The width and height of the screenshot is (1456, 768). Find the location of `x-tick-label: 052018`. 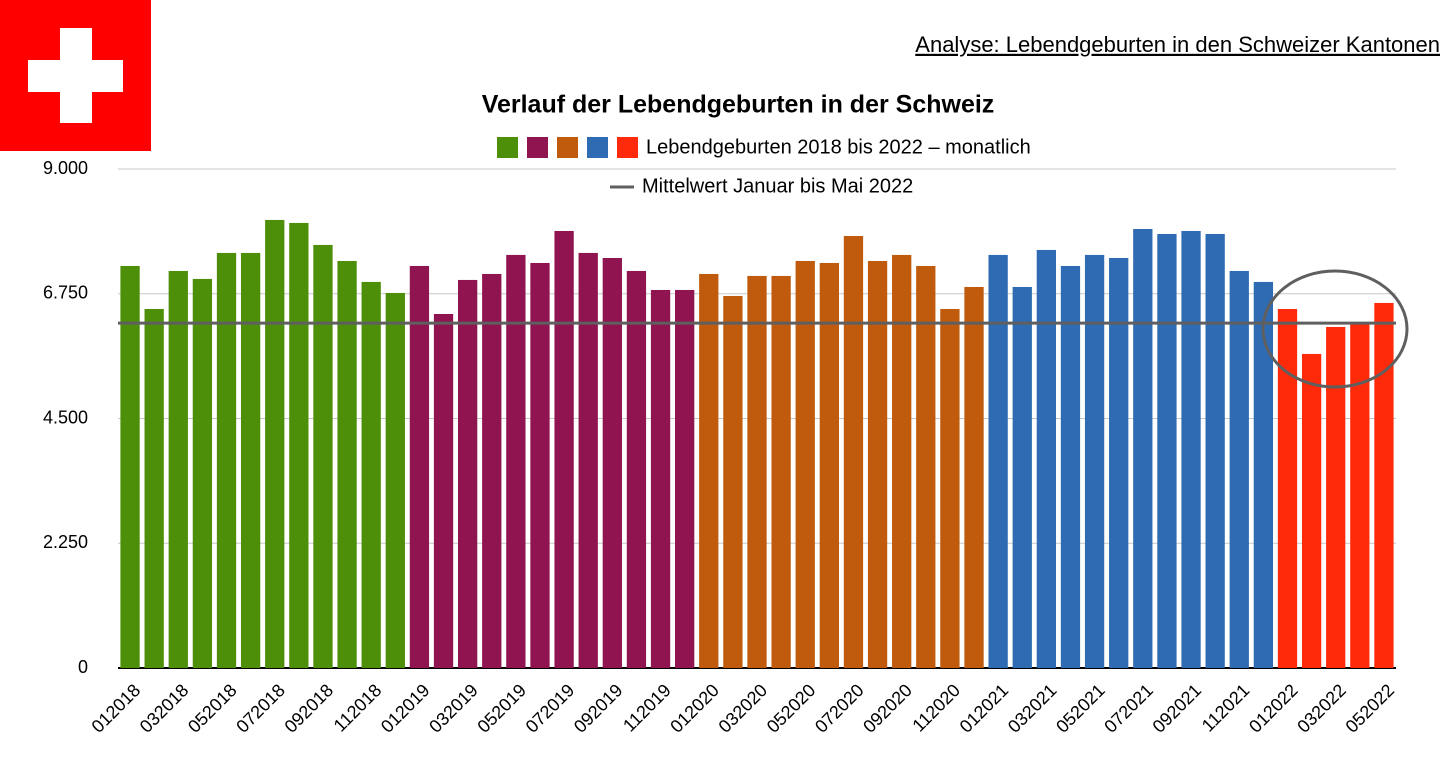

x-tick-label: 052018 is located at coordinates (212, 708).